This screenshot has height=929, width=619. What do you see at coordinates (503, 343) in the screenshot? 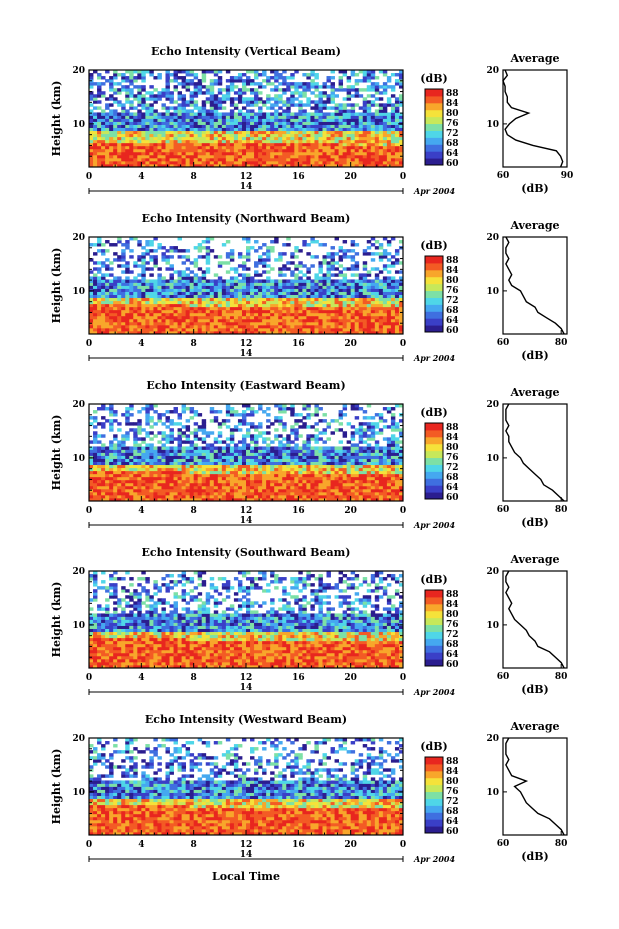
I see `profile-x-tick-label: 60` at bounding box center [503, 343].